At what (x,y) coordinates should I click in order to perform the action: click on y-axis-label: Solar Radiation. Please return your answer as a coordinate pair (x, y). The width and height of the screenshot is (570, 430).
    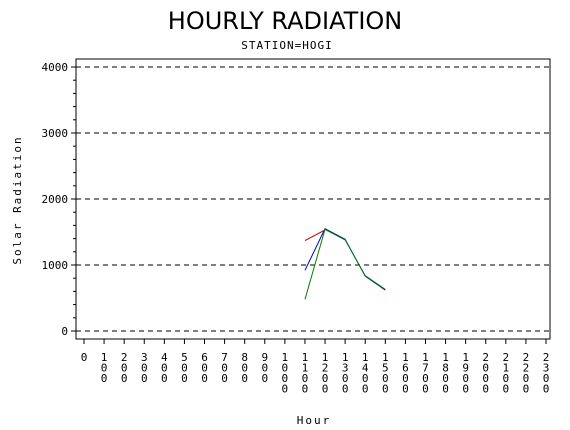
    Looking at the image, I should click on (17, 199).